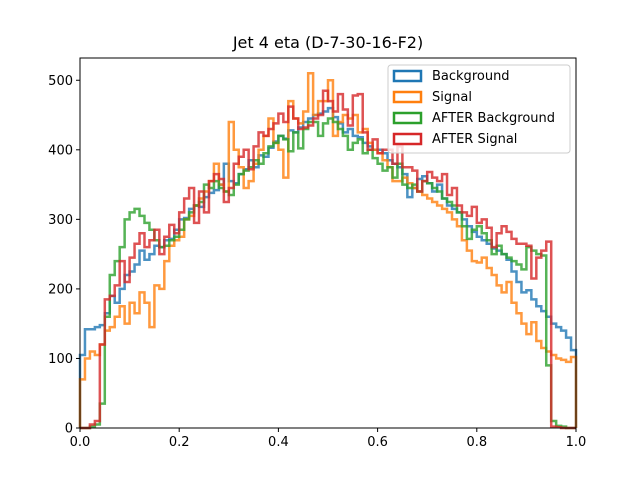  What do you see at coordinates (407, 139) in the screenshot?
I see `legend-swatch-after-signal` at bounding box center [407, 139].